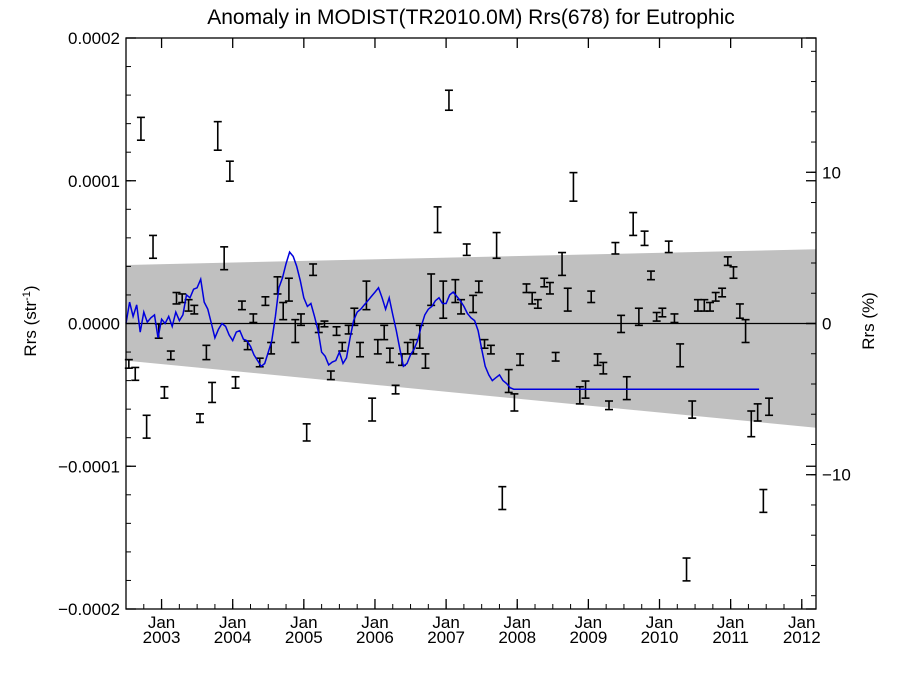 Image resolution: width=900 pixels, height=675 pixels. What do you see at coordinates (94, 181) in the screenshot?
I see `y-tick-label: 0.0001` at bounding box center [94, 181].